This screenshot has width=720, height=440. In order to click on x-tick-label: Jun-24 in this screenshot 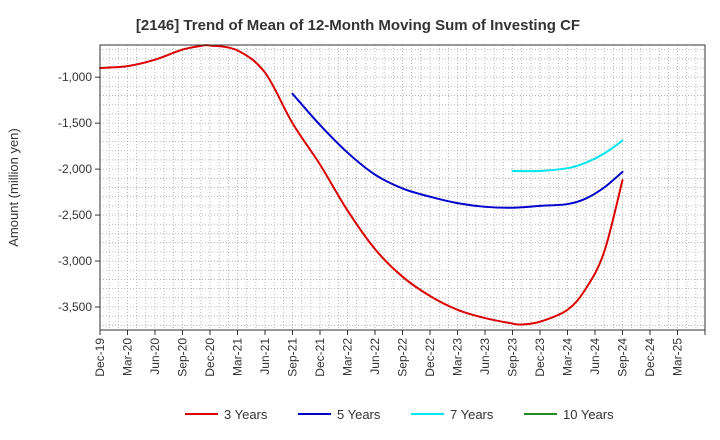, I will do `click(595, 356)`.